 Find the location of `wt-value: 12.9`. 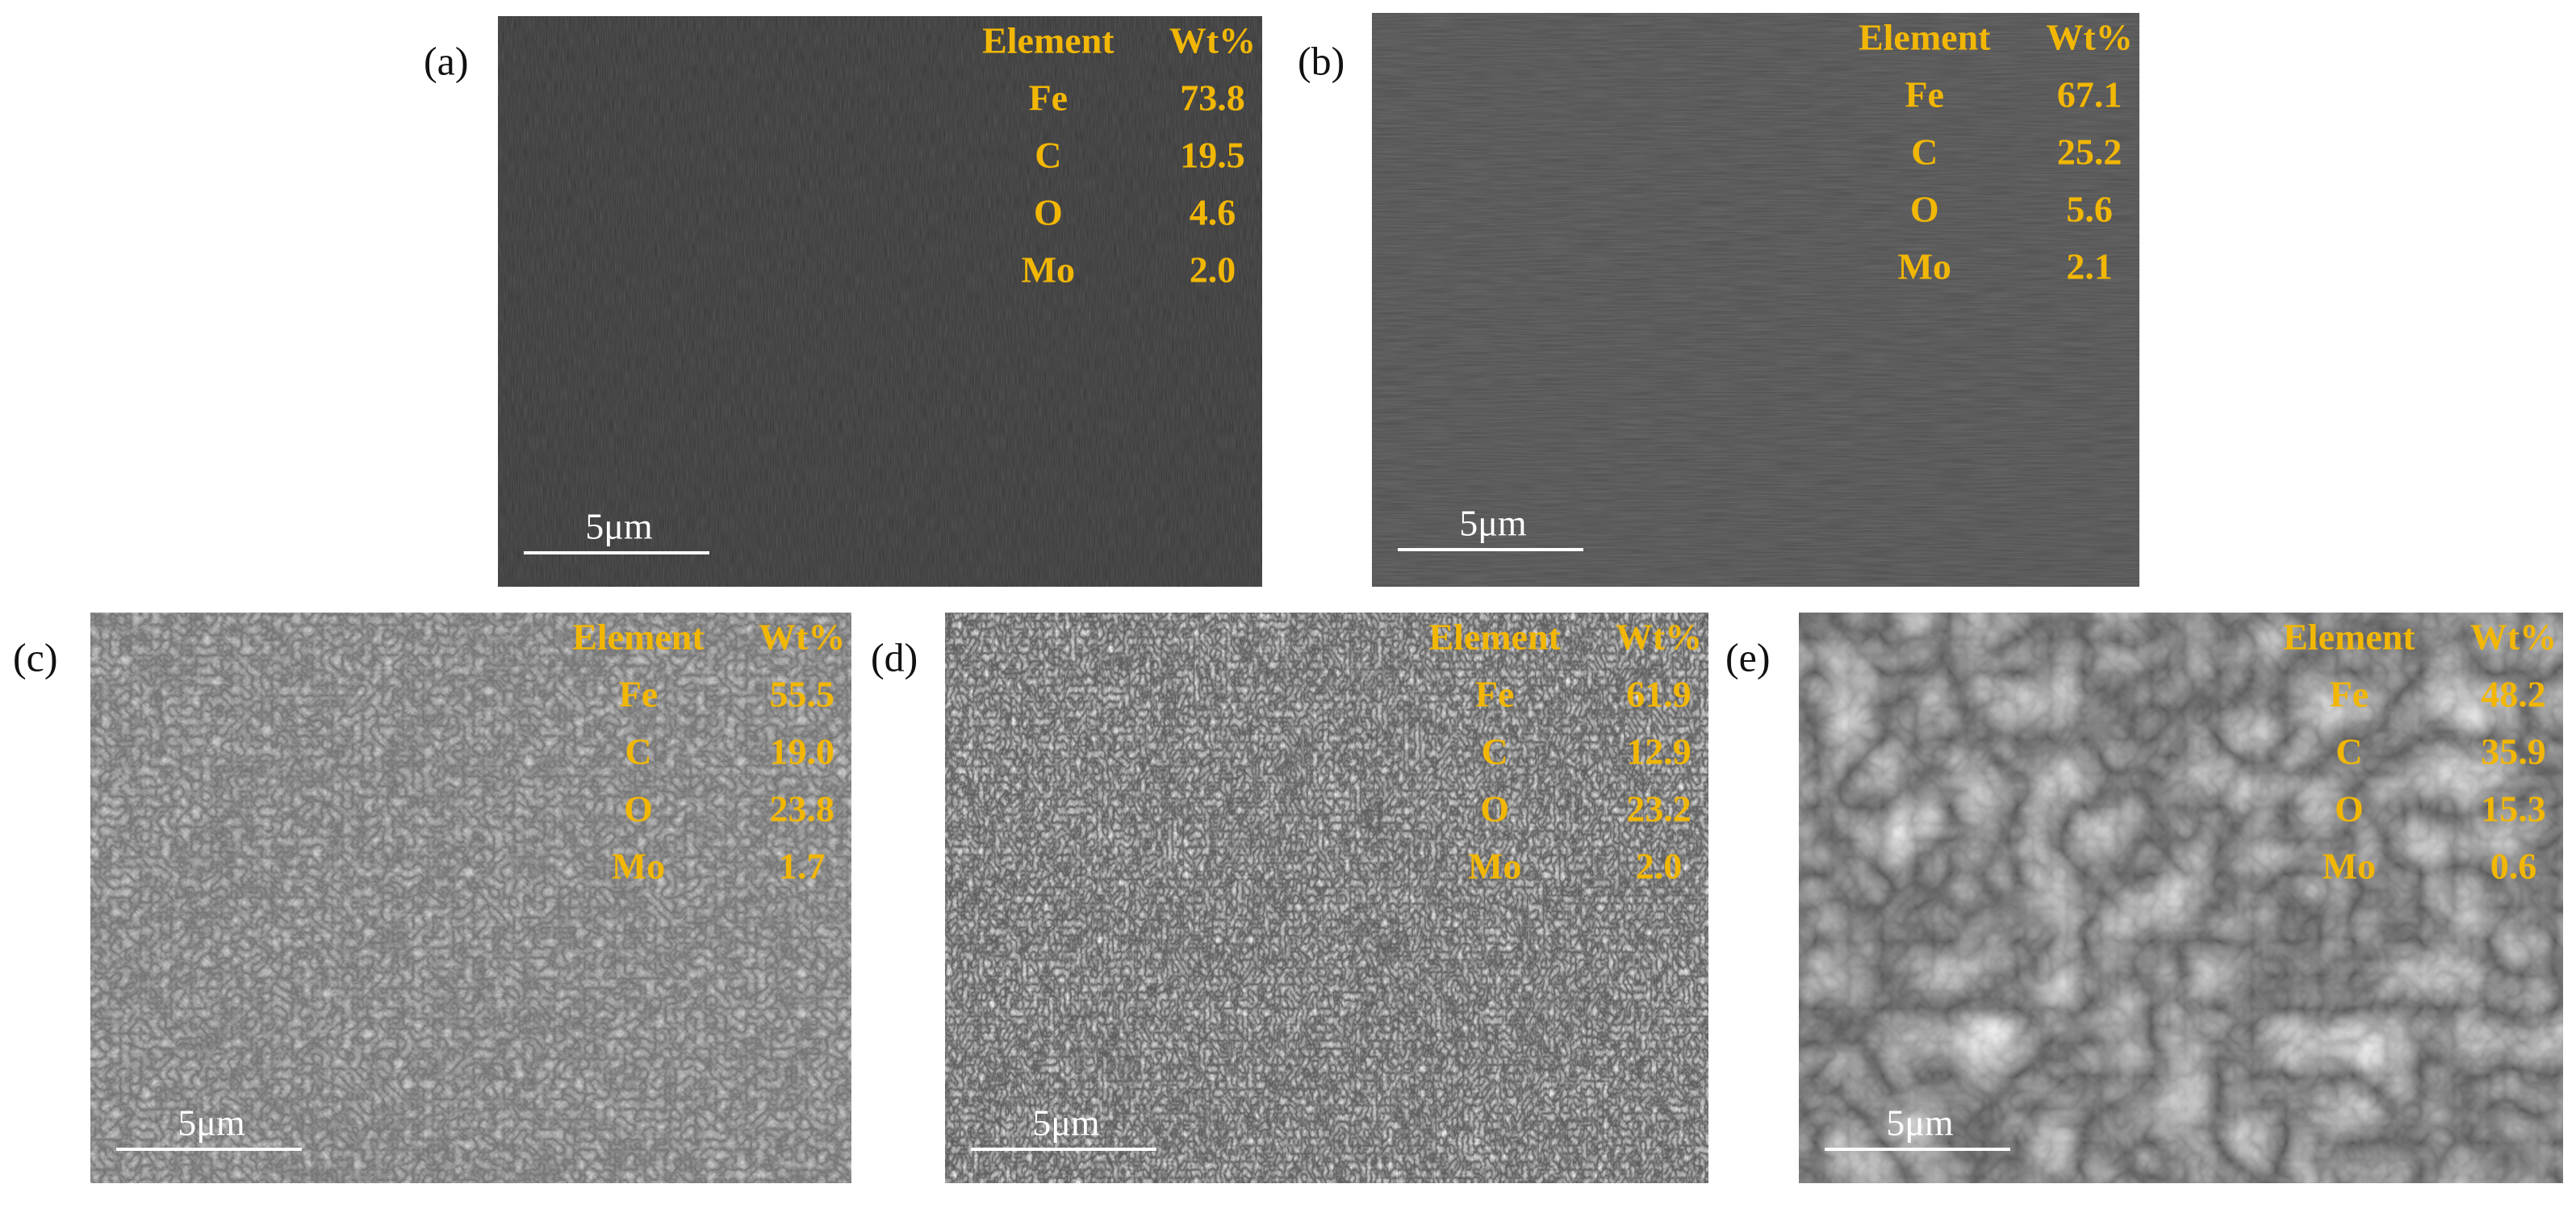

wt-value: 12.9 is located at coordinates (1659, 751).